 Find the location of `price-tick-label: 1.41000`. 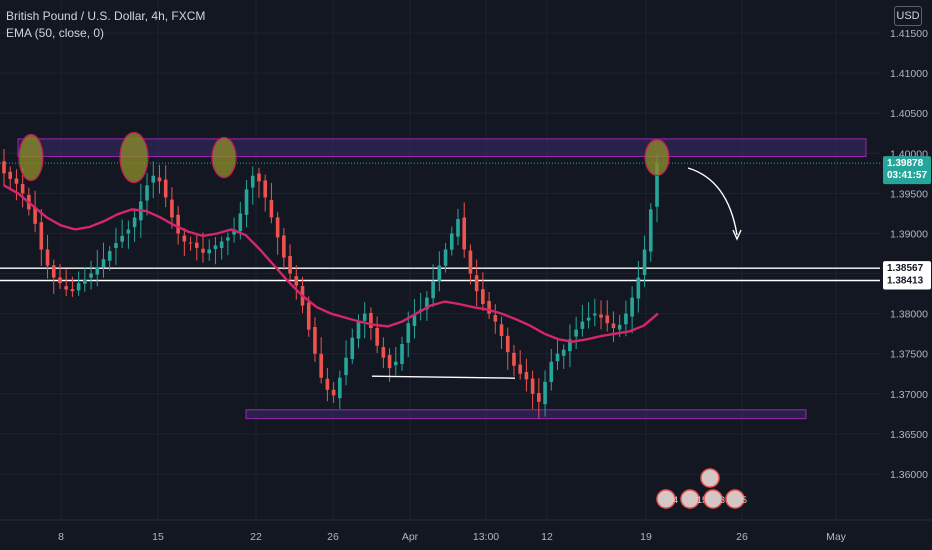

price-tick-label: 1.41000 is located at coordinates (909, 74).